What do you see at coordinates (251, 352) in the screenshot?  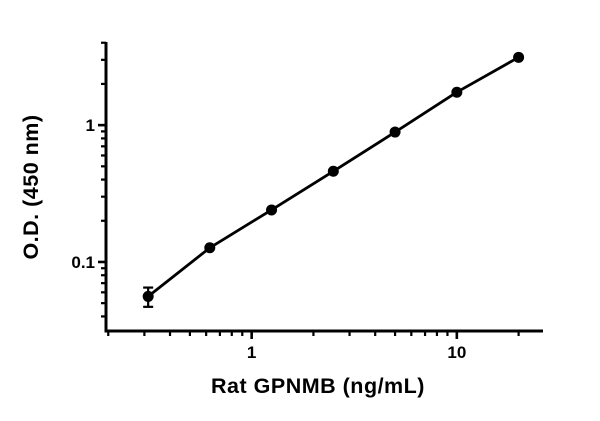 I see `x-tick-label: 1` at bounding box center [251, 352].